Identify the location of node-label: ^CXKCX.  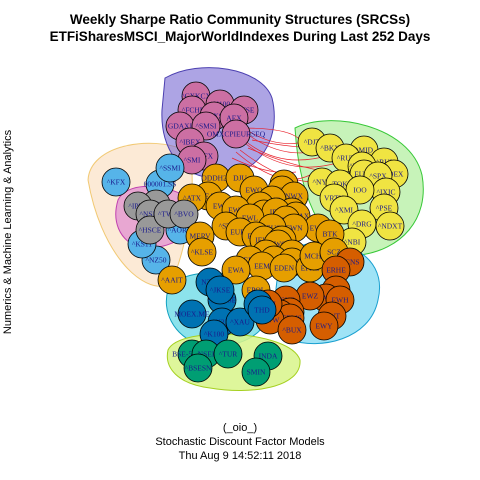
(196, 96).